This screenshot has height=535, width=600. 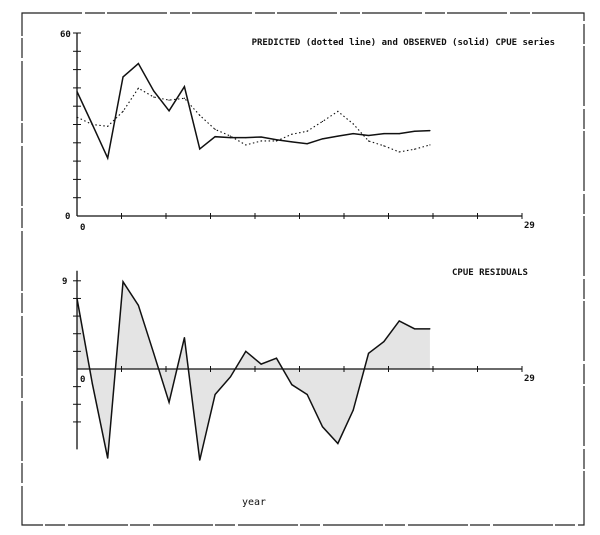 I want to click on bottom-x-tick-label-min: 0, so click(x=82, y=380).